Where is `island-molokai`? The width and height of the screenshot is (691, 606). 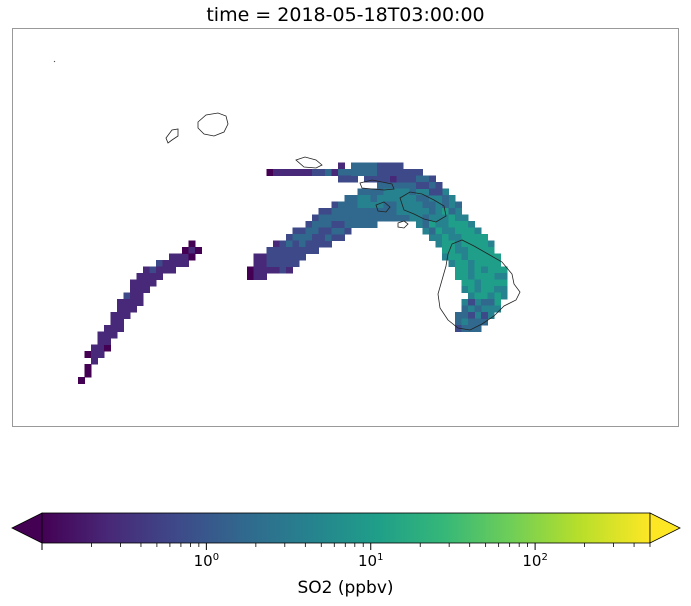
island-molokai is located at coordinates (309, 162).